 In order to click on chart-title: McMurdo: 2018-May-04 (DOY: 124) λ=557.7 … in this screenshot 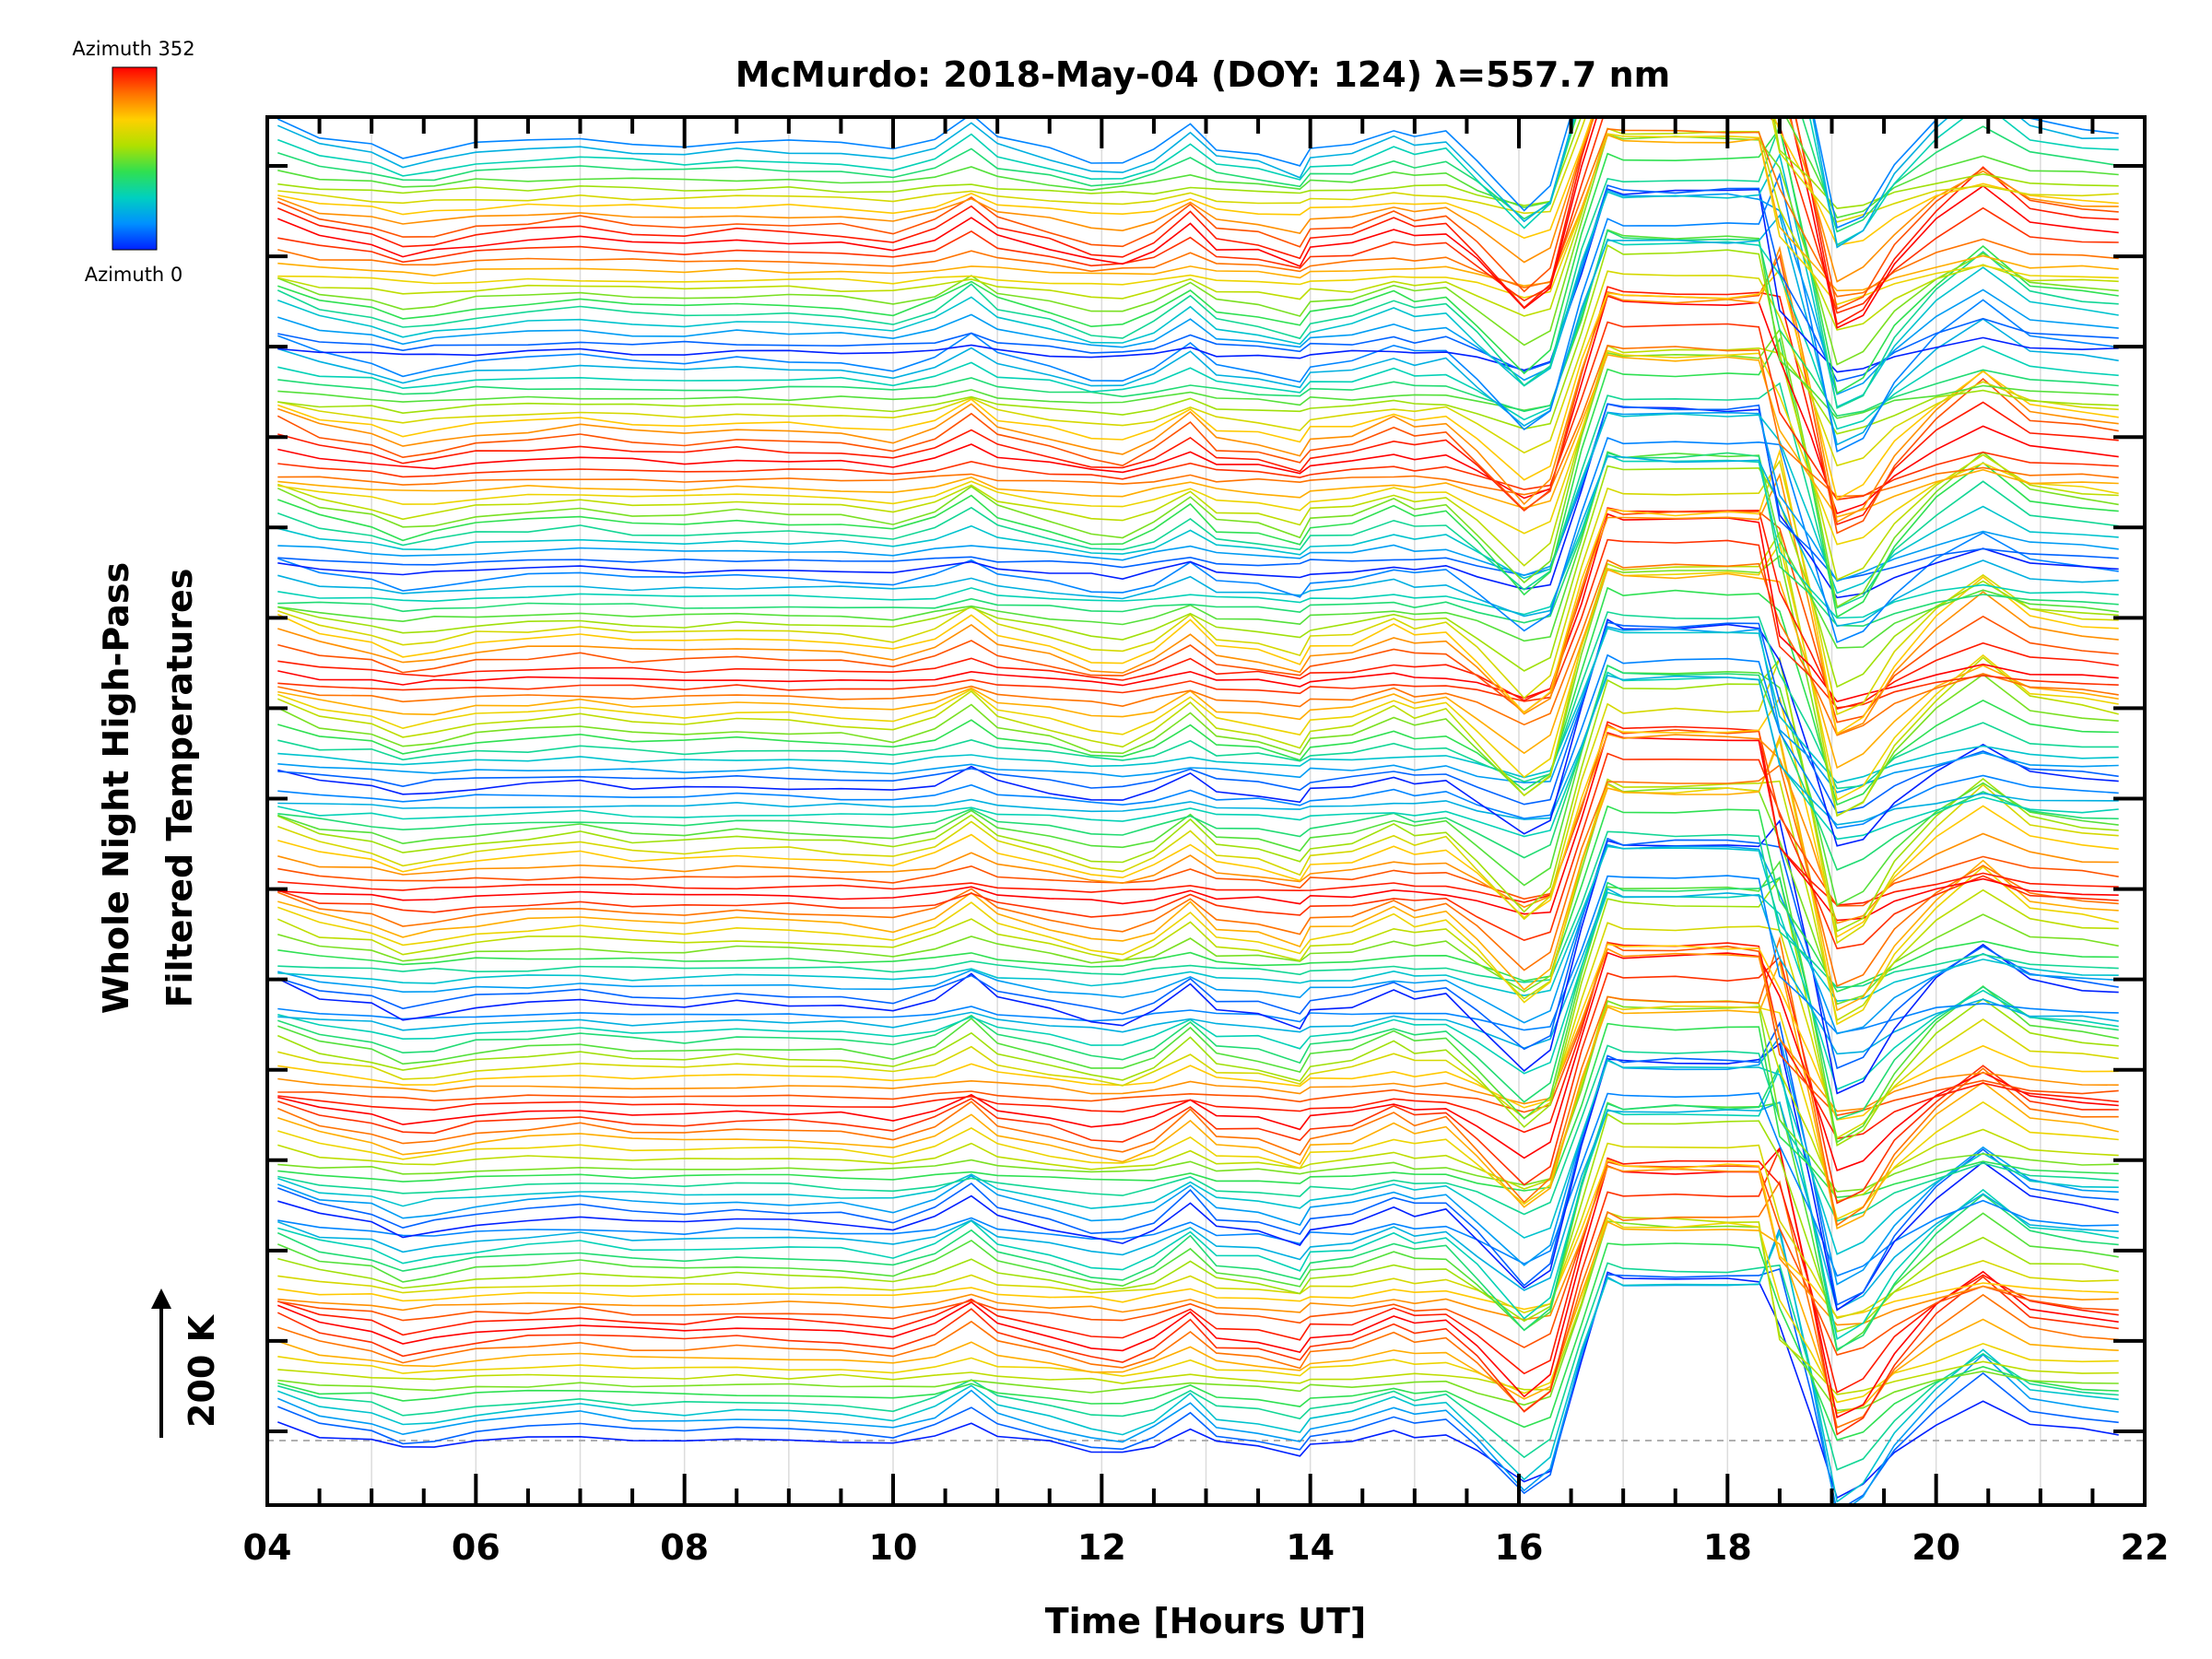, I will do `click(1203, 74)`.